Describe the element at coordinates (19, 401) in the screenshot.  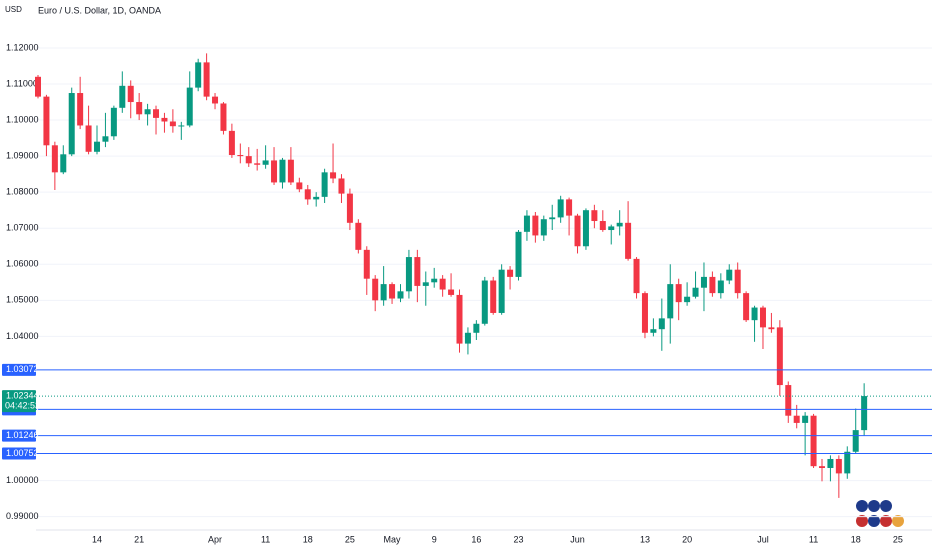
I see `last-price-tag` at that location.